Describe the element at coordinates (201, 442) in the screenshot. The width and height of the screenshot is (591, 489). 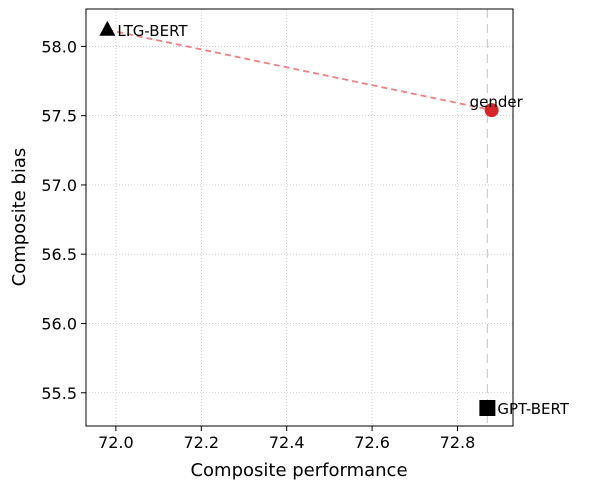
I see `x-tick-label: 72.2` at that location.